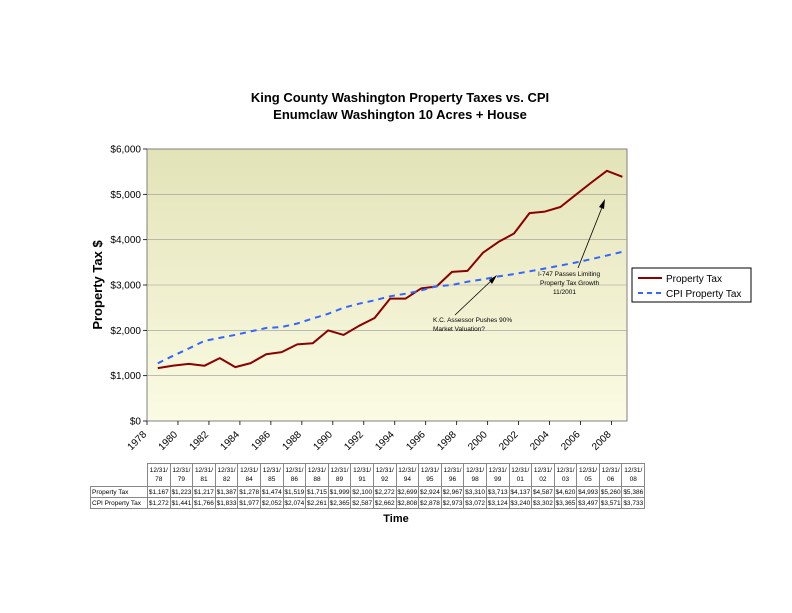  What do you see at coordinates (294, 503) in the screenshot?
I see `table-cell-cpi: $2,074` at bounding box center [294, 503].